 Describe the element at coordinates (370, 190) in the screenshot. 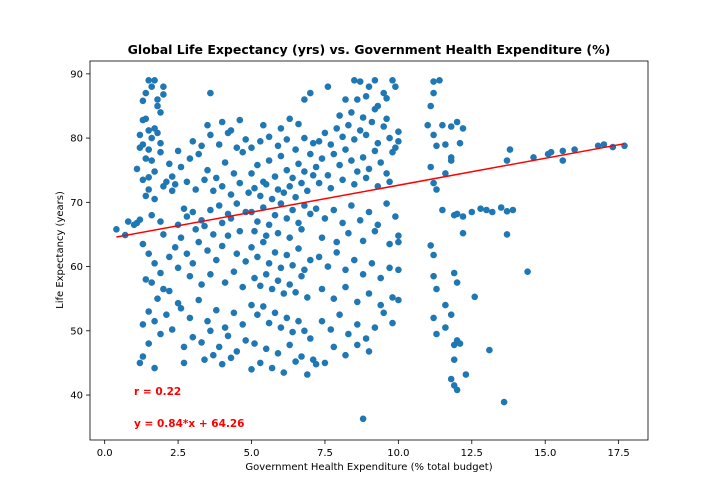

I see `regression-layer` at that location.